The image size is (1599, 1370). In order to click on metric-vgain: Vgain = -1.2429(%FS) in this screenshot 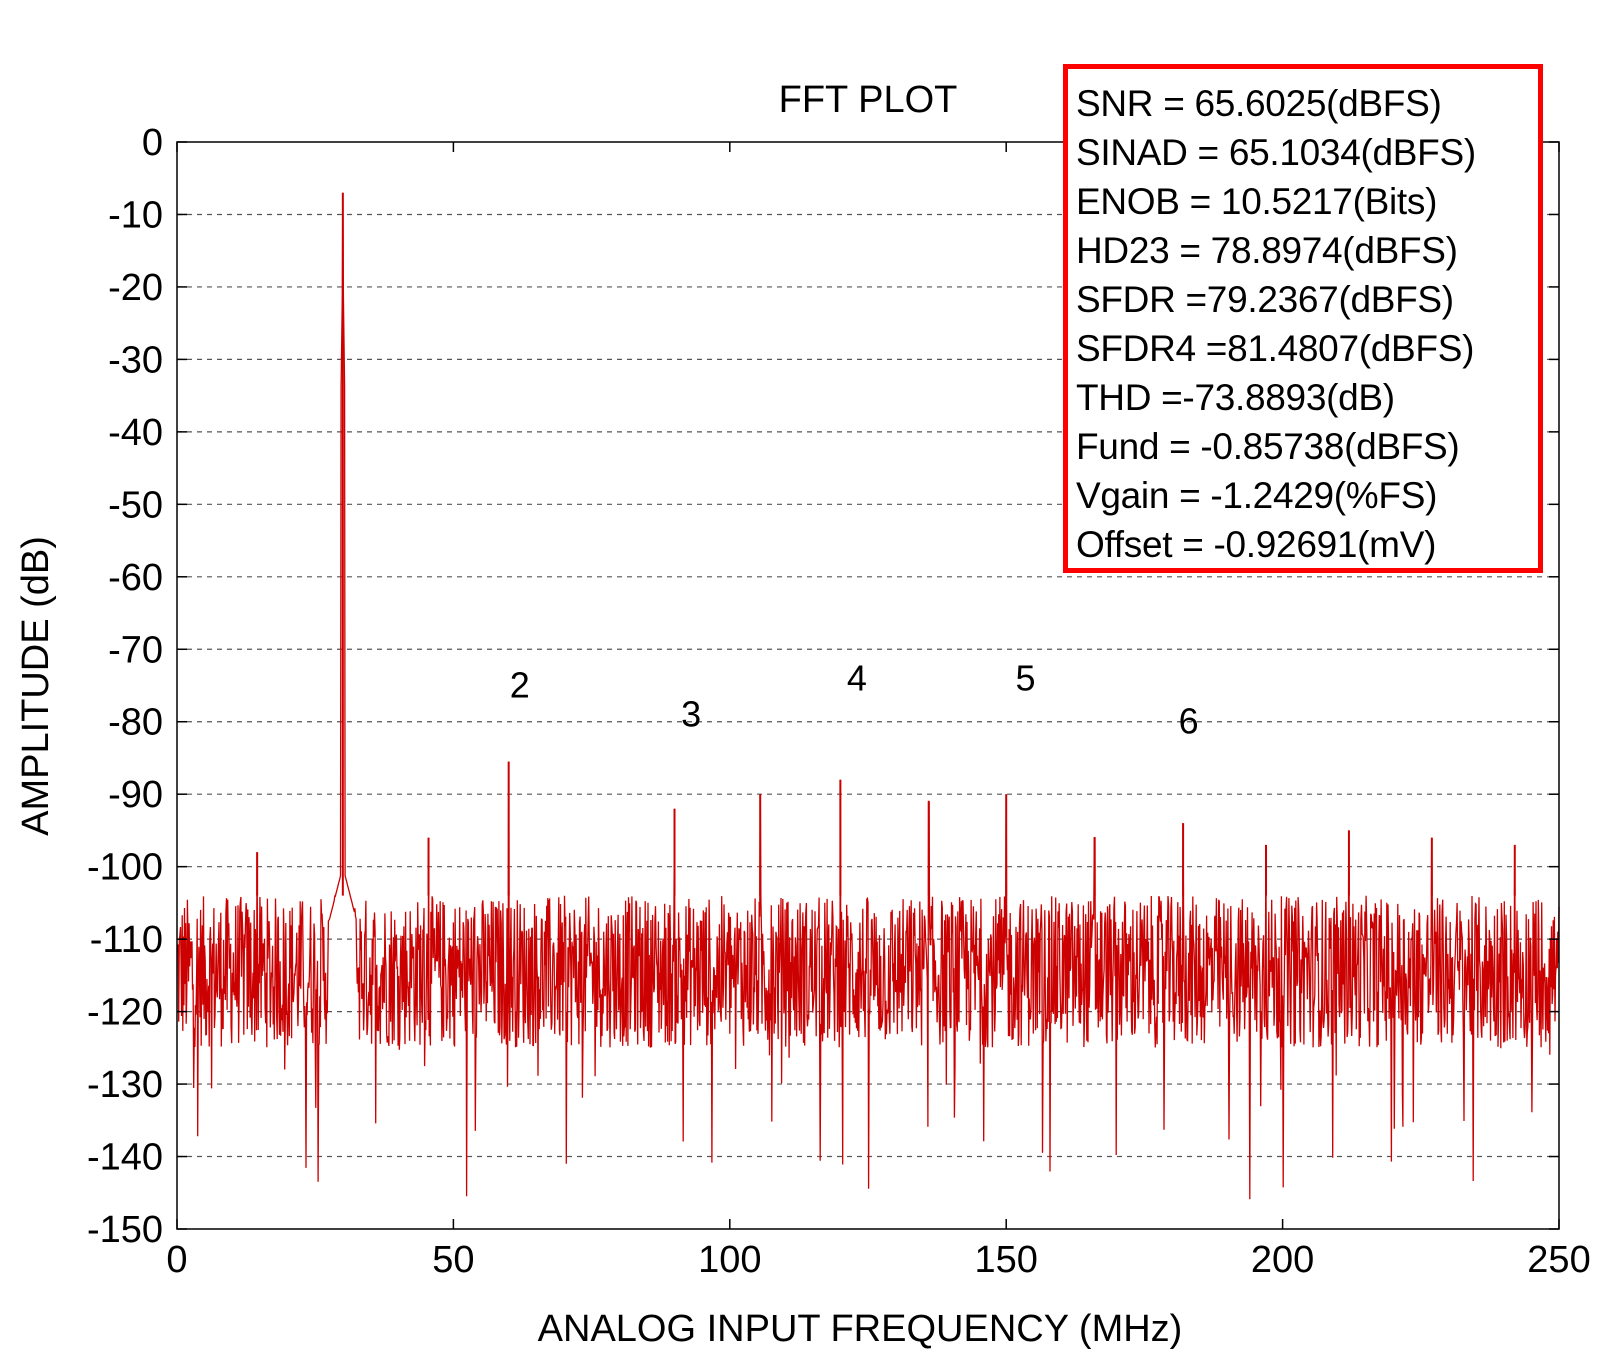, I will do `click(1257, 495)`.